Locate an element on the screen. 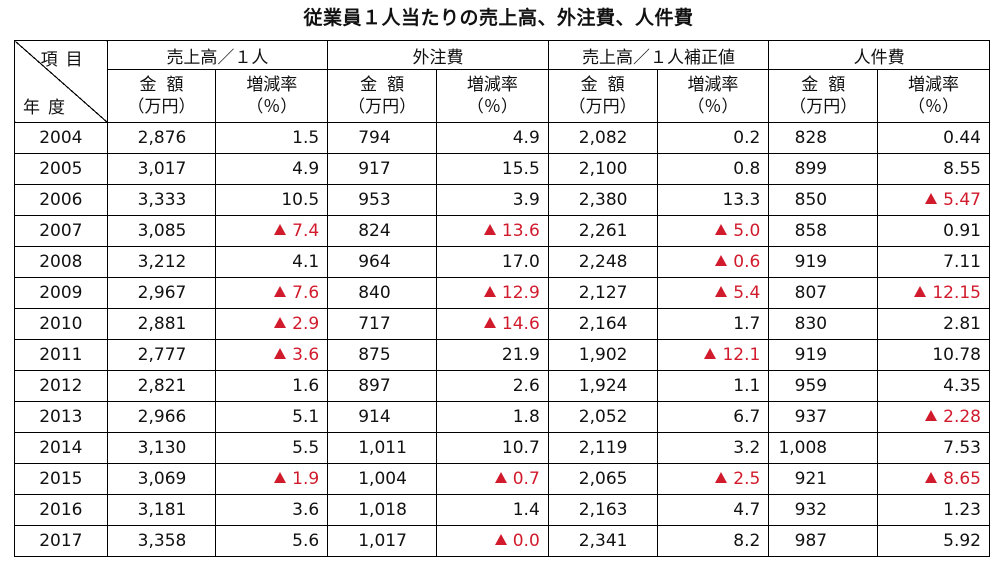 The height and width of the screenshot is (569, 997). rate-value: 8.65 is located at coordinates (962, 479).